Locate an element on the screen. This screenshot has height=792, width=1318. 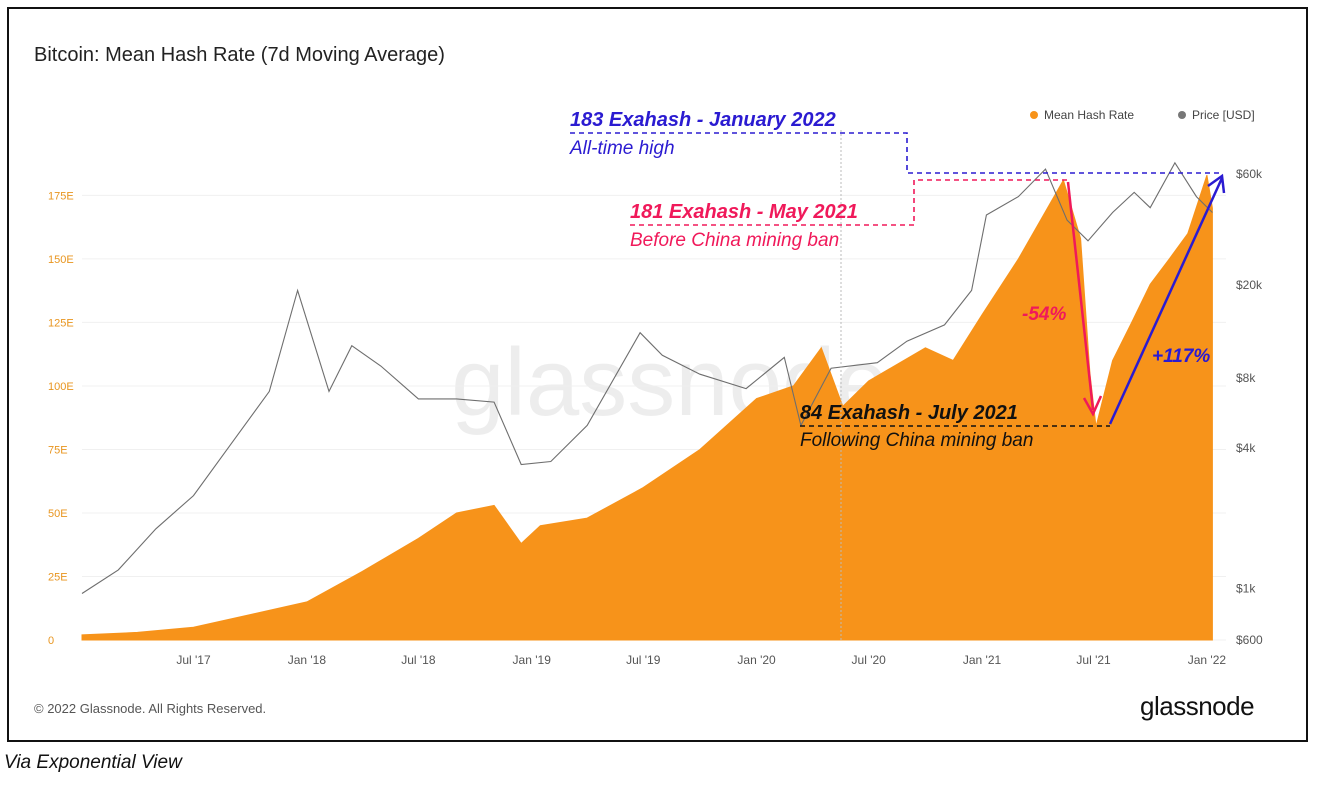
legend-label-price: Price [USD] is located at coordinates (1223, 115).